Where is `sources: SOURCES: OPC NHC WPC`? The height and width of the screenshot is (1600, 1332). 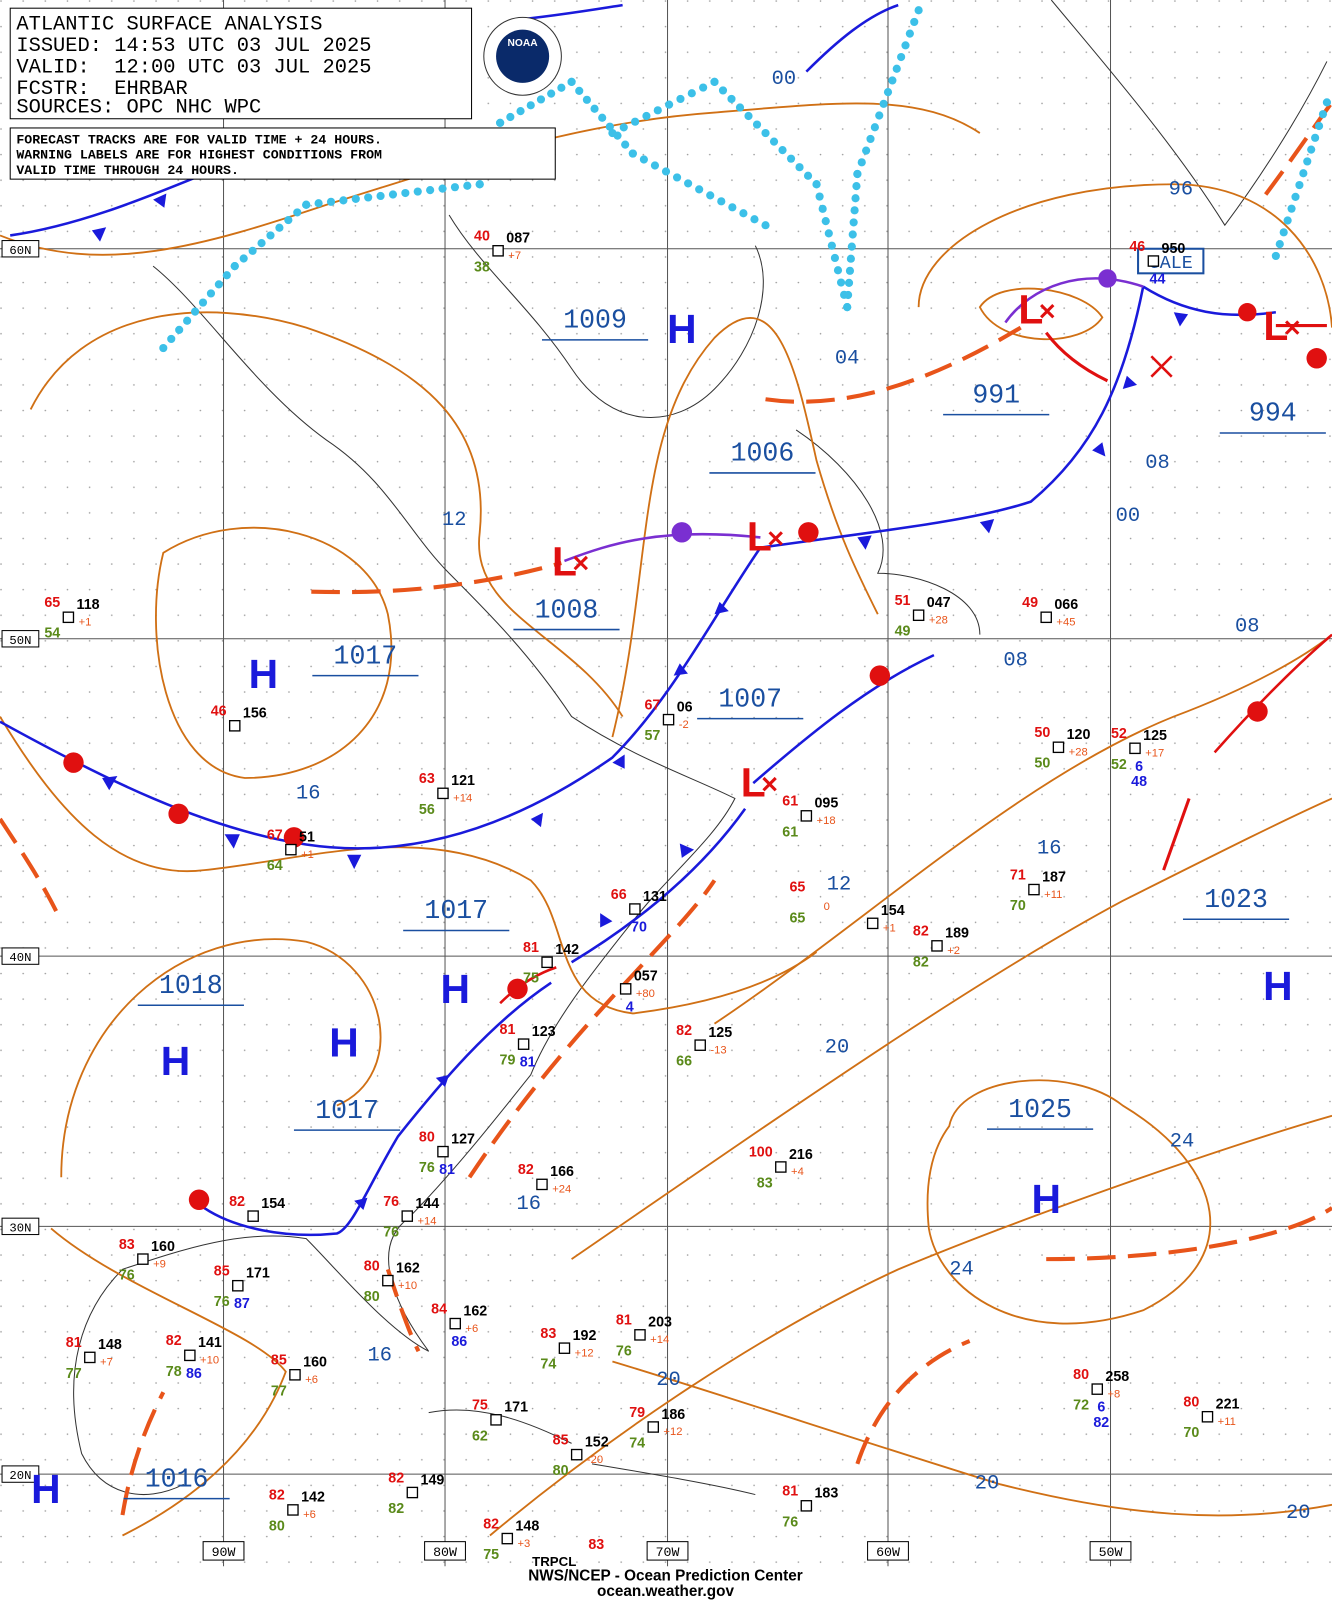
sources: SOURCES: OPC NHC WPC is located at coordinates (138, 108).